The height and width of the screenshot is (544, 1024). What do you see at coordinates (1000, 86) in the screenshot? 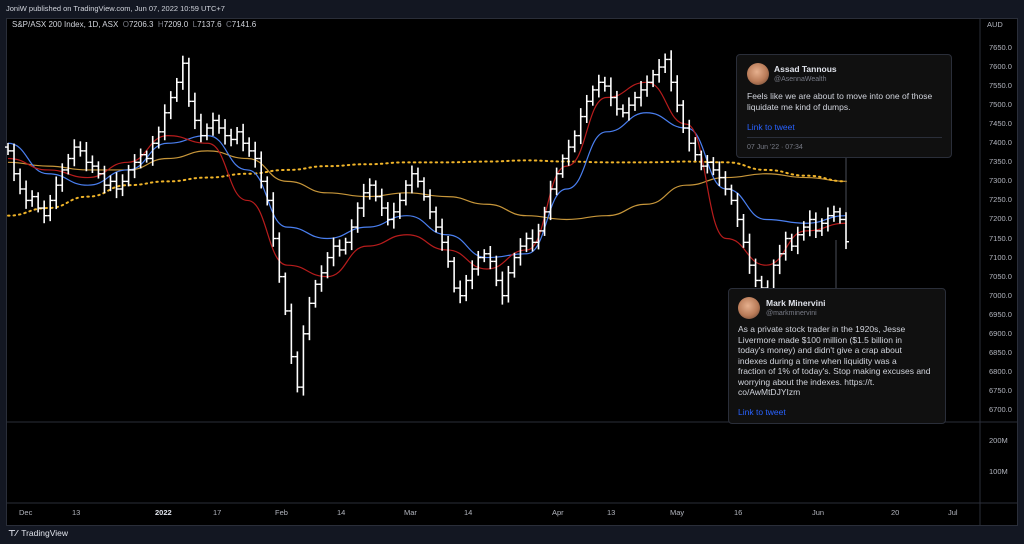
I see `price-tick-label: 7550.0` at bounding box center [1000, 86].